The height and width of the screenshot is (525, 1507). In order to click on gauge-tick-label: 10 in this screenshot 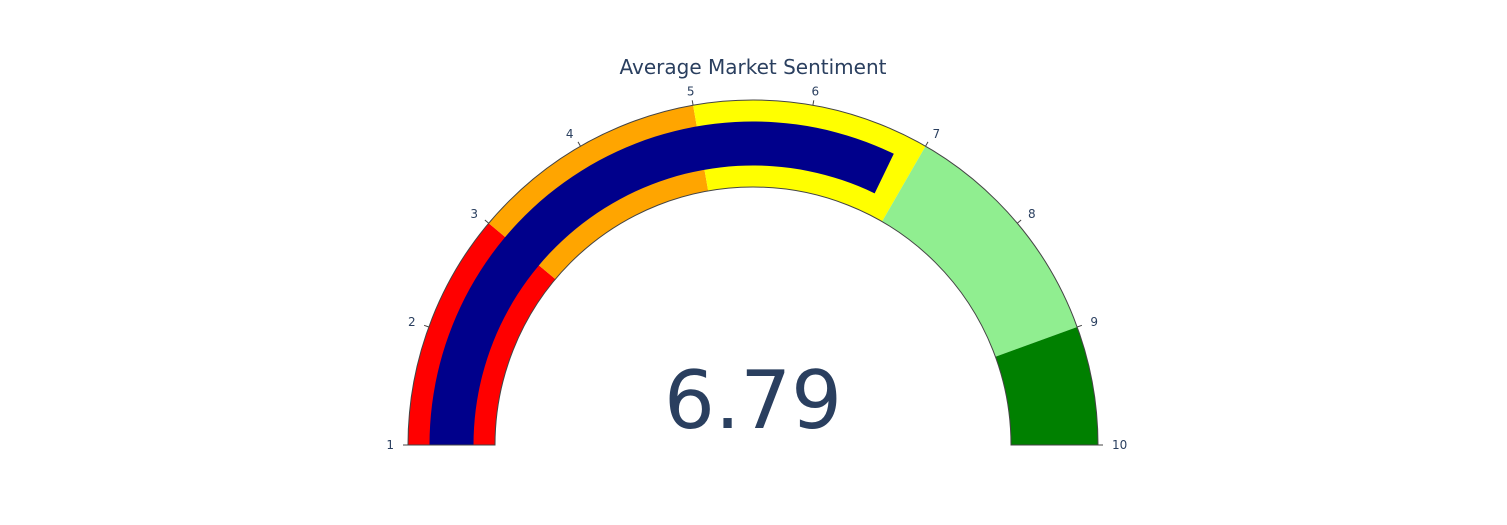, I will do `click(1119, 445)`.